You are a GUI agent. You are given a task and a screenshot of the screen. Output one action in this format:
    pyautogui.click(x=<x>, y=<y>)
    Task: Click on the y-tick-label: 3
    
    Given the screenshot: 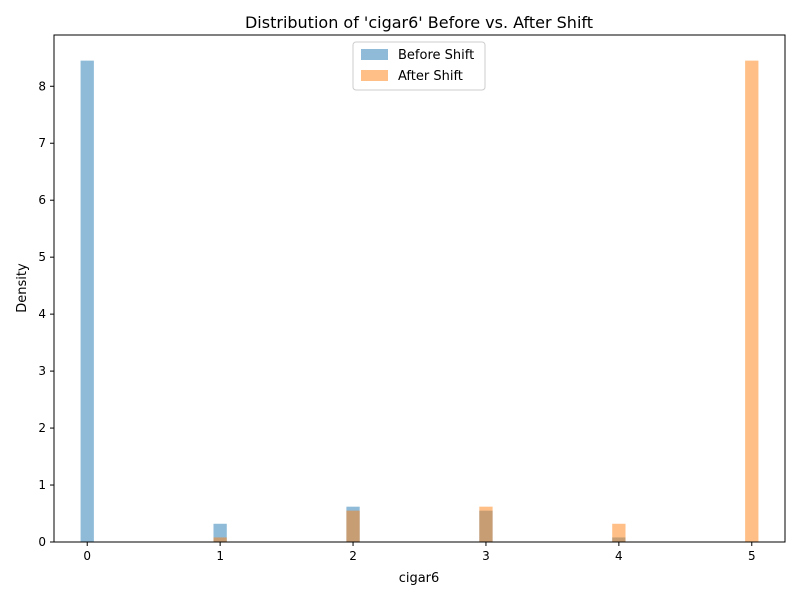 What is the action you would take?
    pyautogui.click(x=42, y=371)
    